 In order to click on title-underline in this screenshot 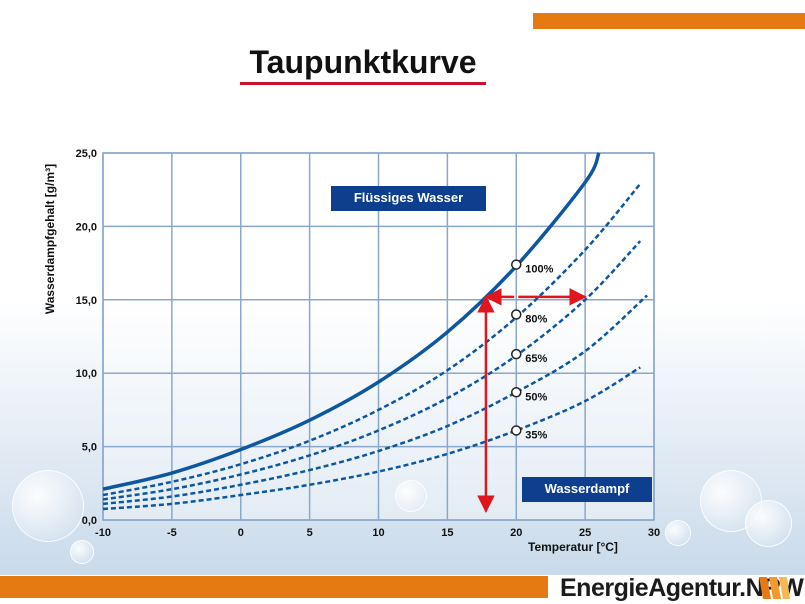, I will do `click(363, 83)`.